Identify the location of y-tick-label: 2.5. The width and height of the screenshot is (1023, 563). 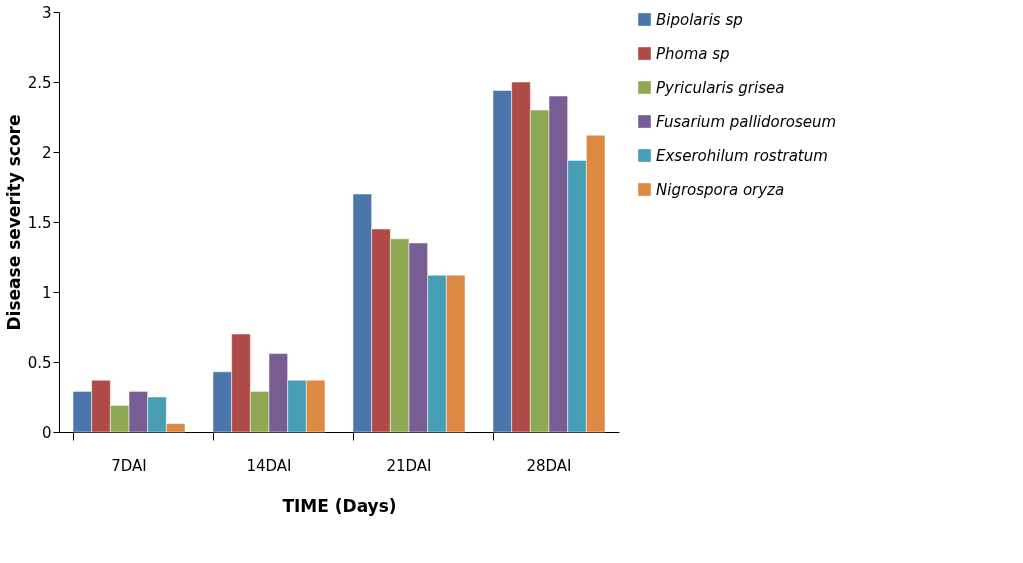
(39, 82).